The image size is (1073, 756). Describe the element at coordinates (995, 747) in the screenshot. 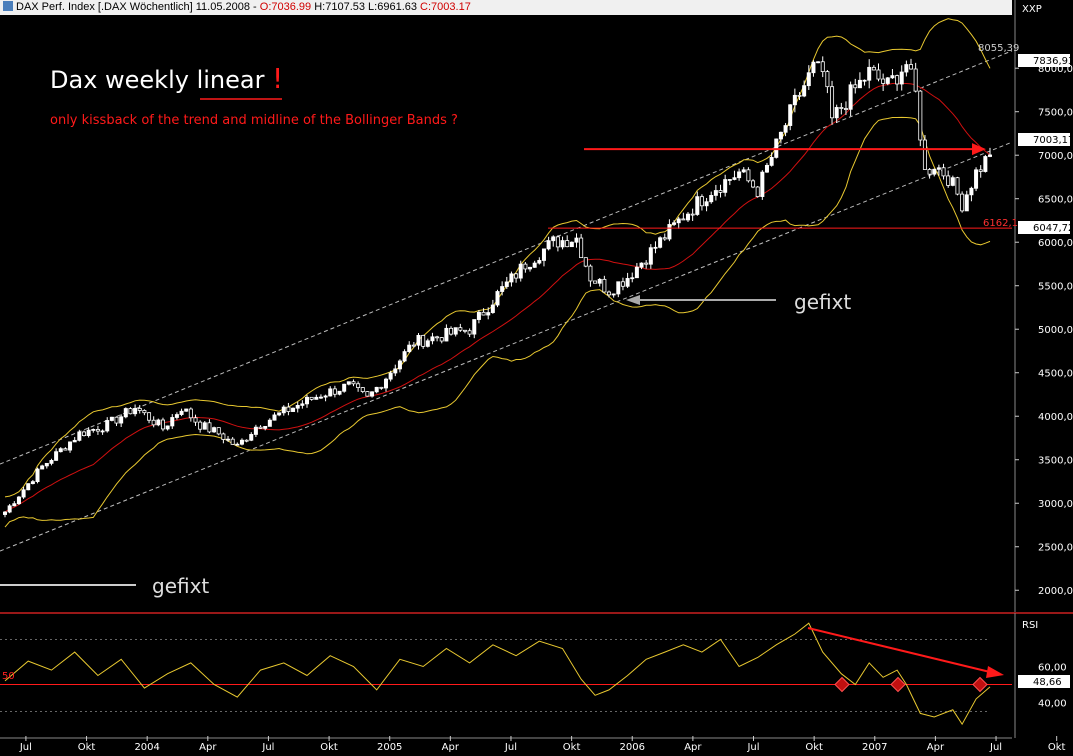

I see `time-tick-label: Jul` at that location.